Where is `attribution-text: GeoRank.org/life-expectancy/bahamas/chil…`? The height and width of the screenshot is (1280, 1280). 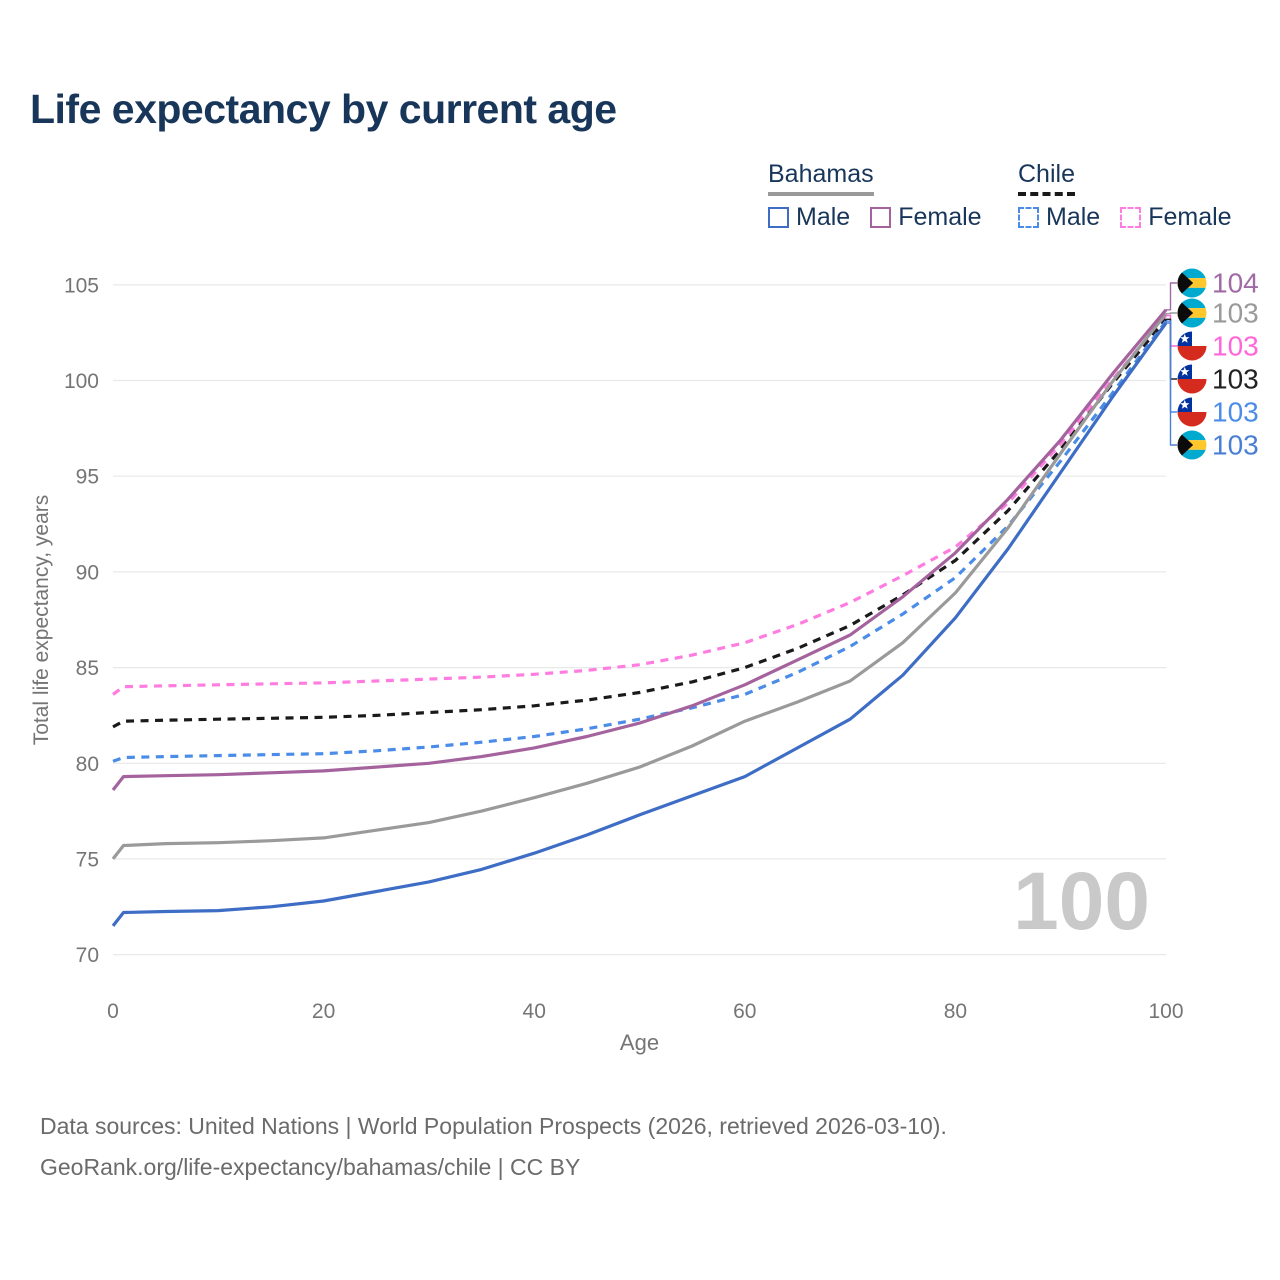
attribution-text: GeoRank.org/life-expectancy/bahamas/chil… is located at coordinates (310, 1167).